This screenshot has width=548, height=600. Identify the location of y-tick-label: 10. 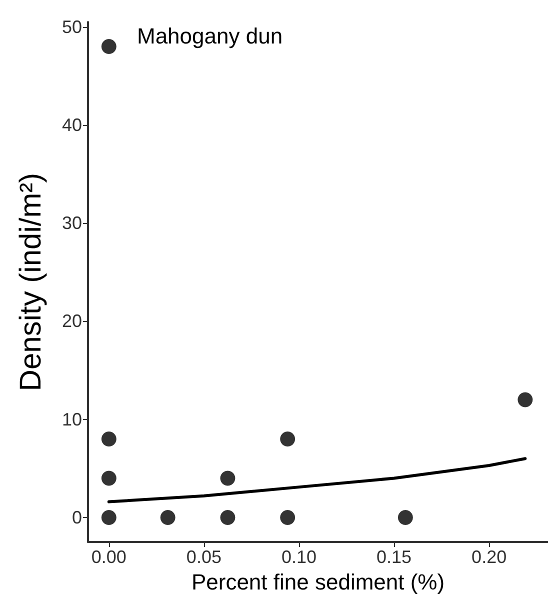
(72, 419).